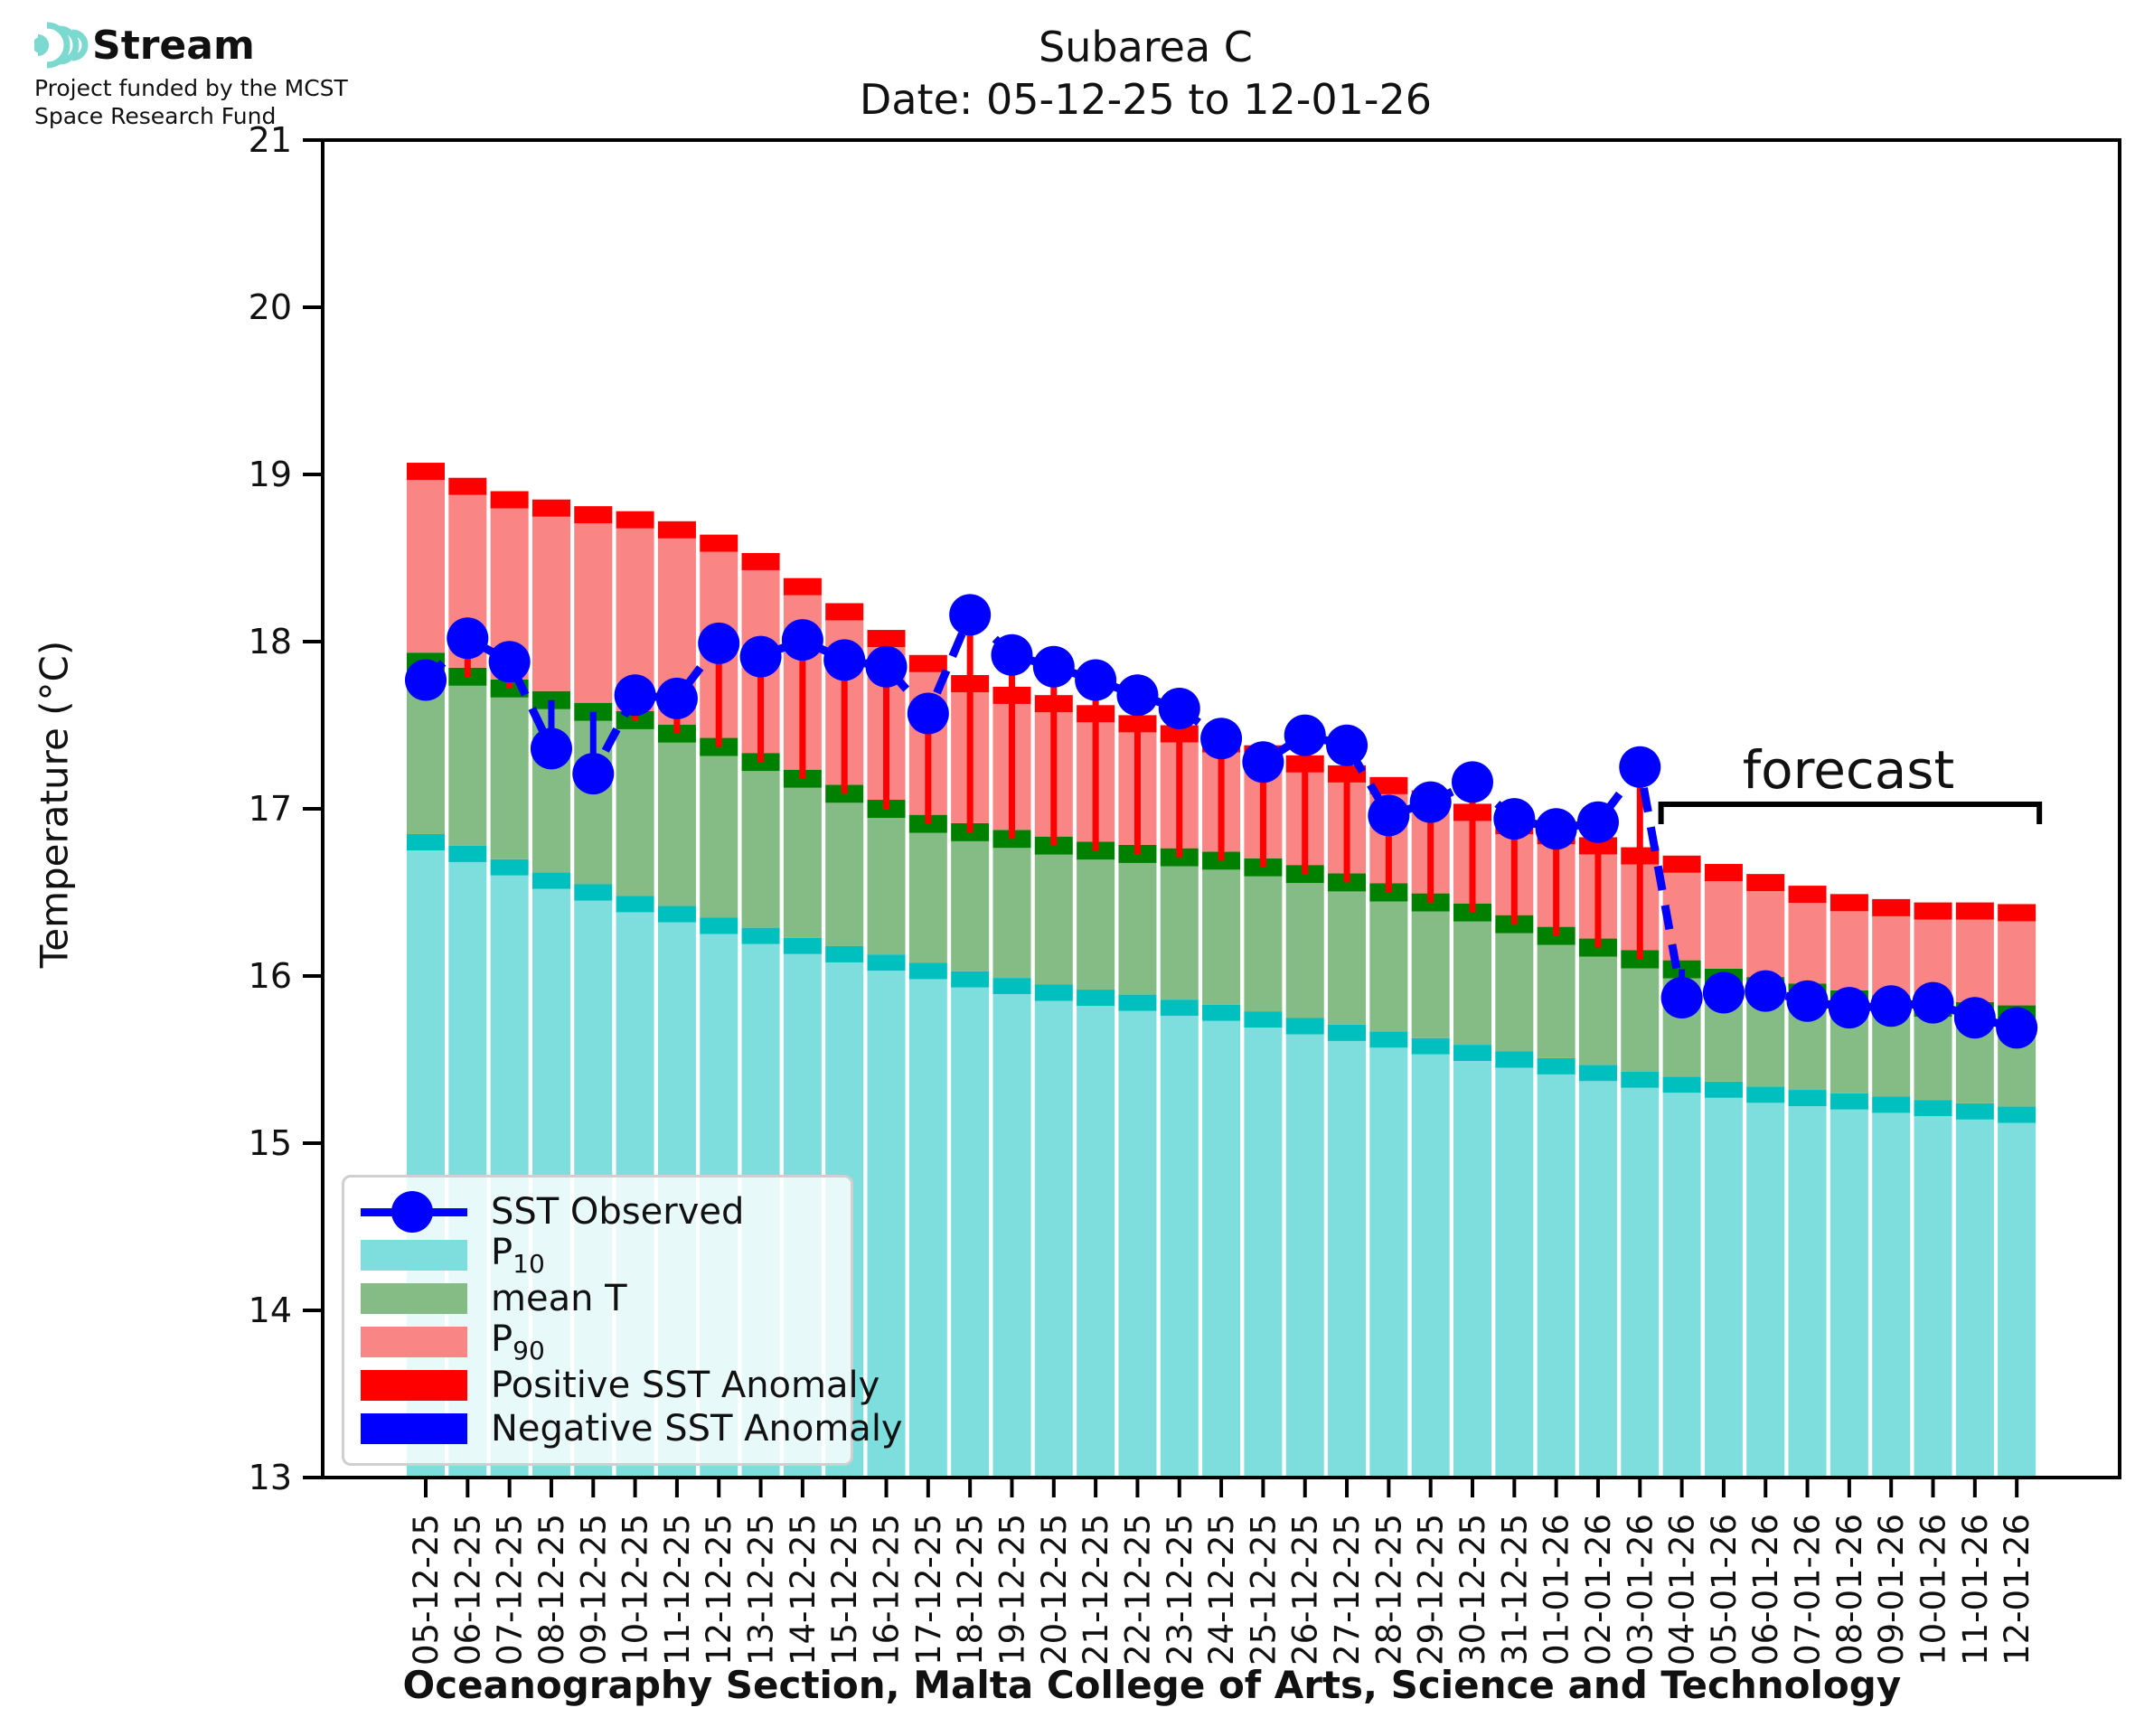 The height and width of the screenshot is (1736, 2154). I want to click on legend-label: Negative SST Anomaly, so click(697, 1429).